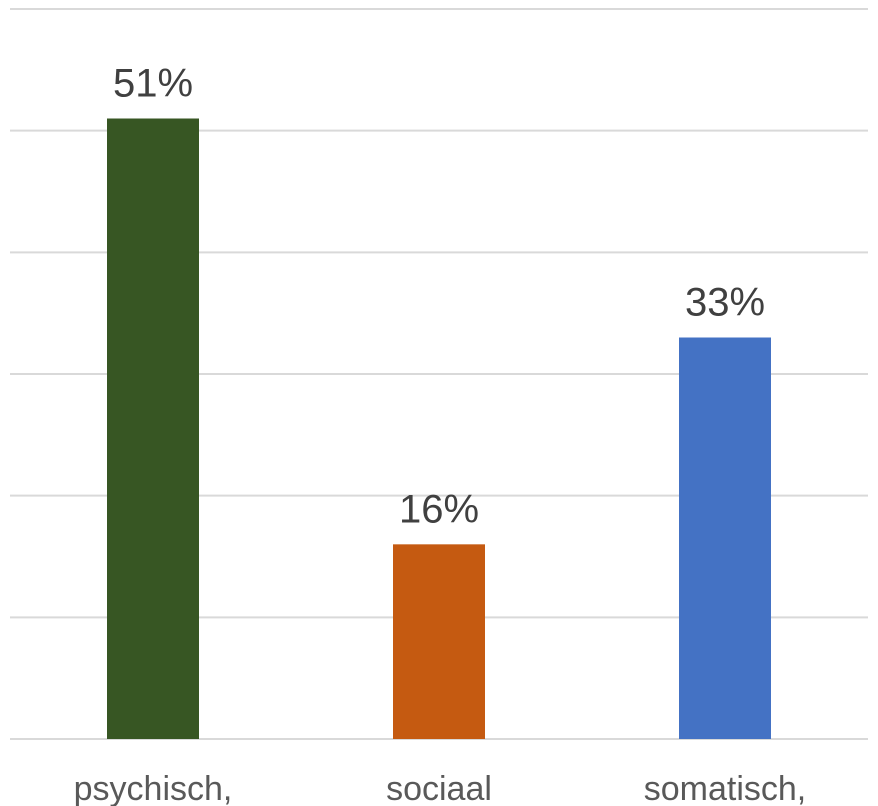 The image size is (878, 806). What do you see at coordinates (725, 303) in the screenshot?
I see `data-label-3: 33%` at bounding box center [725, 303].